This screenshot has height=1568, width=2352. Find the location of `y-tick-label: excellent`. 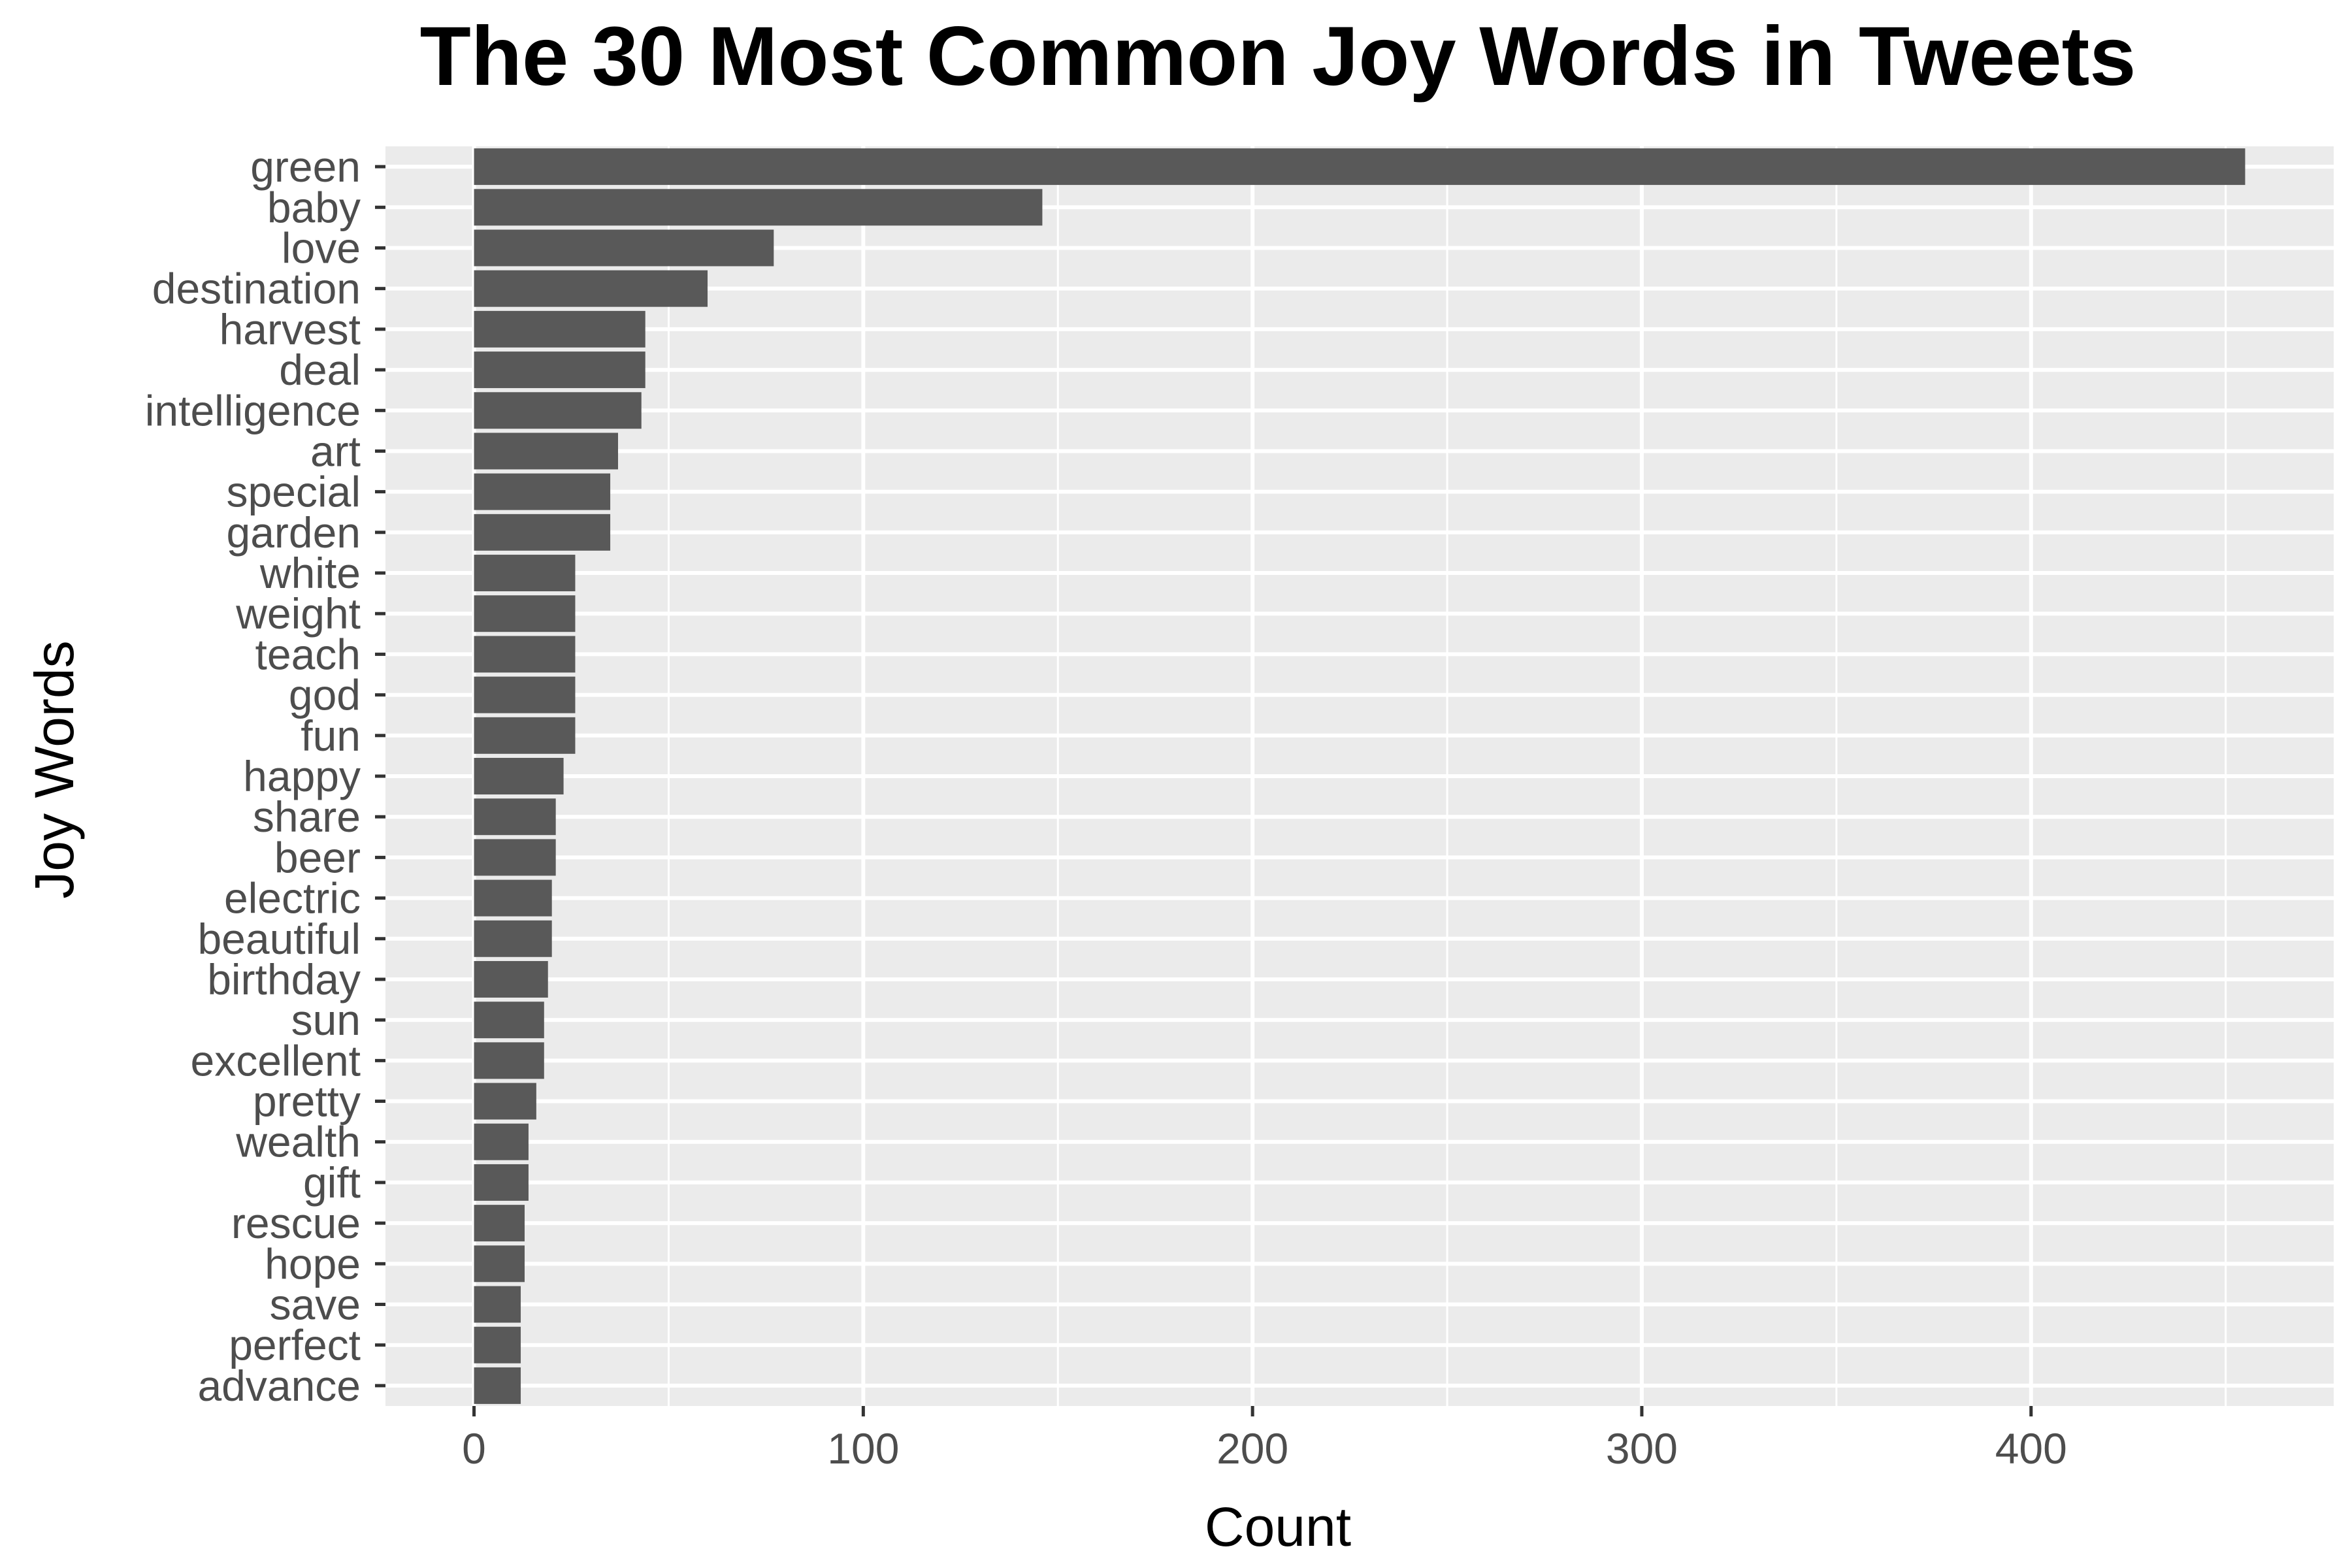

y-tick-label: excellent is located at coordinates (276, 1060).